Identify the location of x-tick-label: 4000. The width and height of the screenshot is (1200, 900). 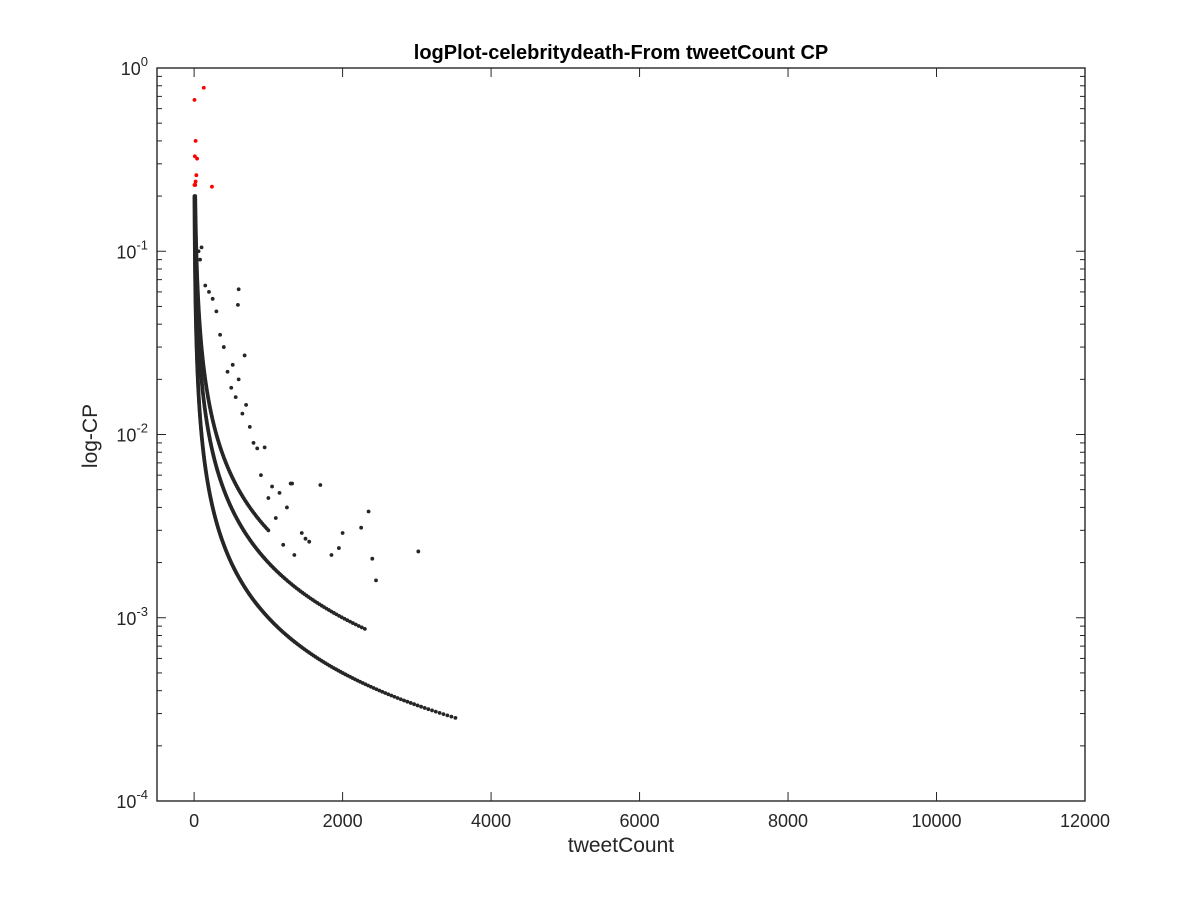
(491, 821).